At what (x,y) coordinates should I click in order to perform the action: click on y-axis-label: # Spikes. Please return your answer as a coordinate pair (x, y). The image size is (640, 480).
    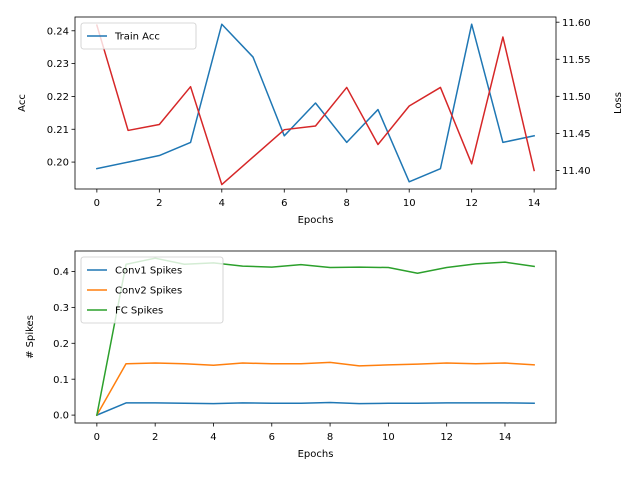
    Looking at the image, I should click on (30, 337).